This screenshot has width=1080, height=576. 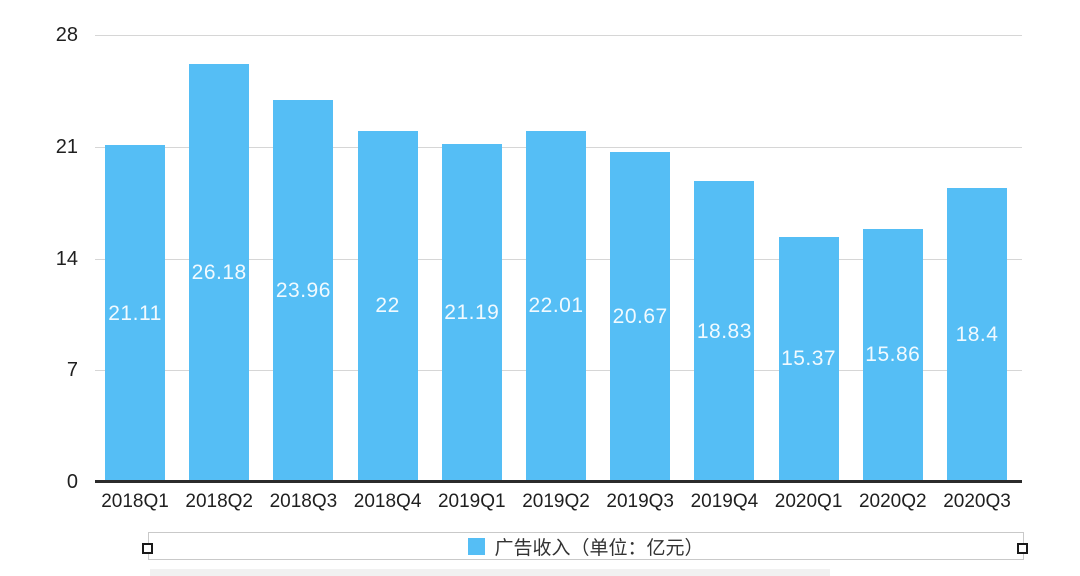 I want to click on bar-value-label: 21.19, so click(x=472, y=312).